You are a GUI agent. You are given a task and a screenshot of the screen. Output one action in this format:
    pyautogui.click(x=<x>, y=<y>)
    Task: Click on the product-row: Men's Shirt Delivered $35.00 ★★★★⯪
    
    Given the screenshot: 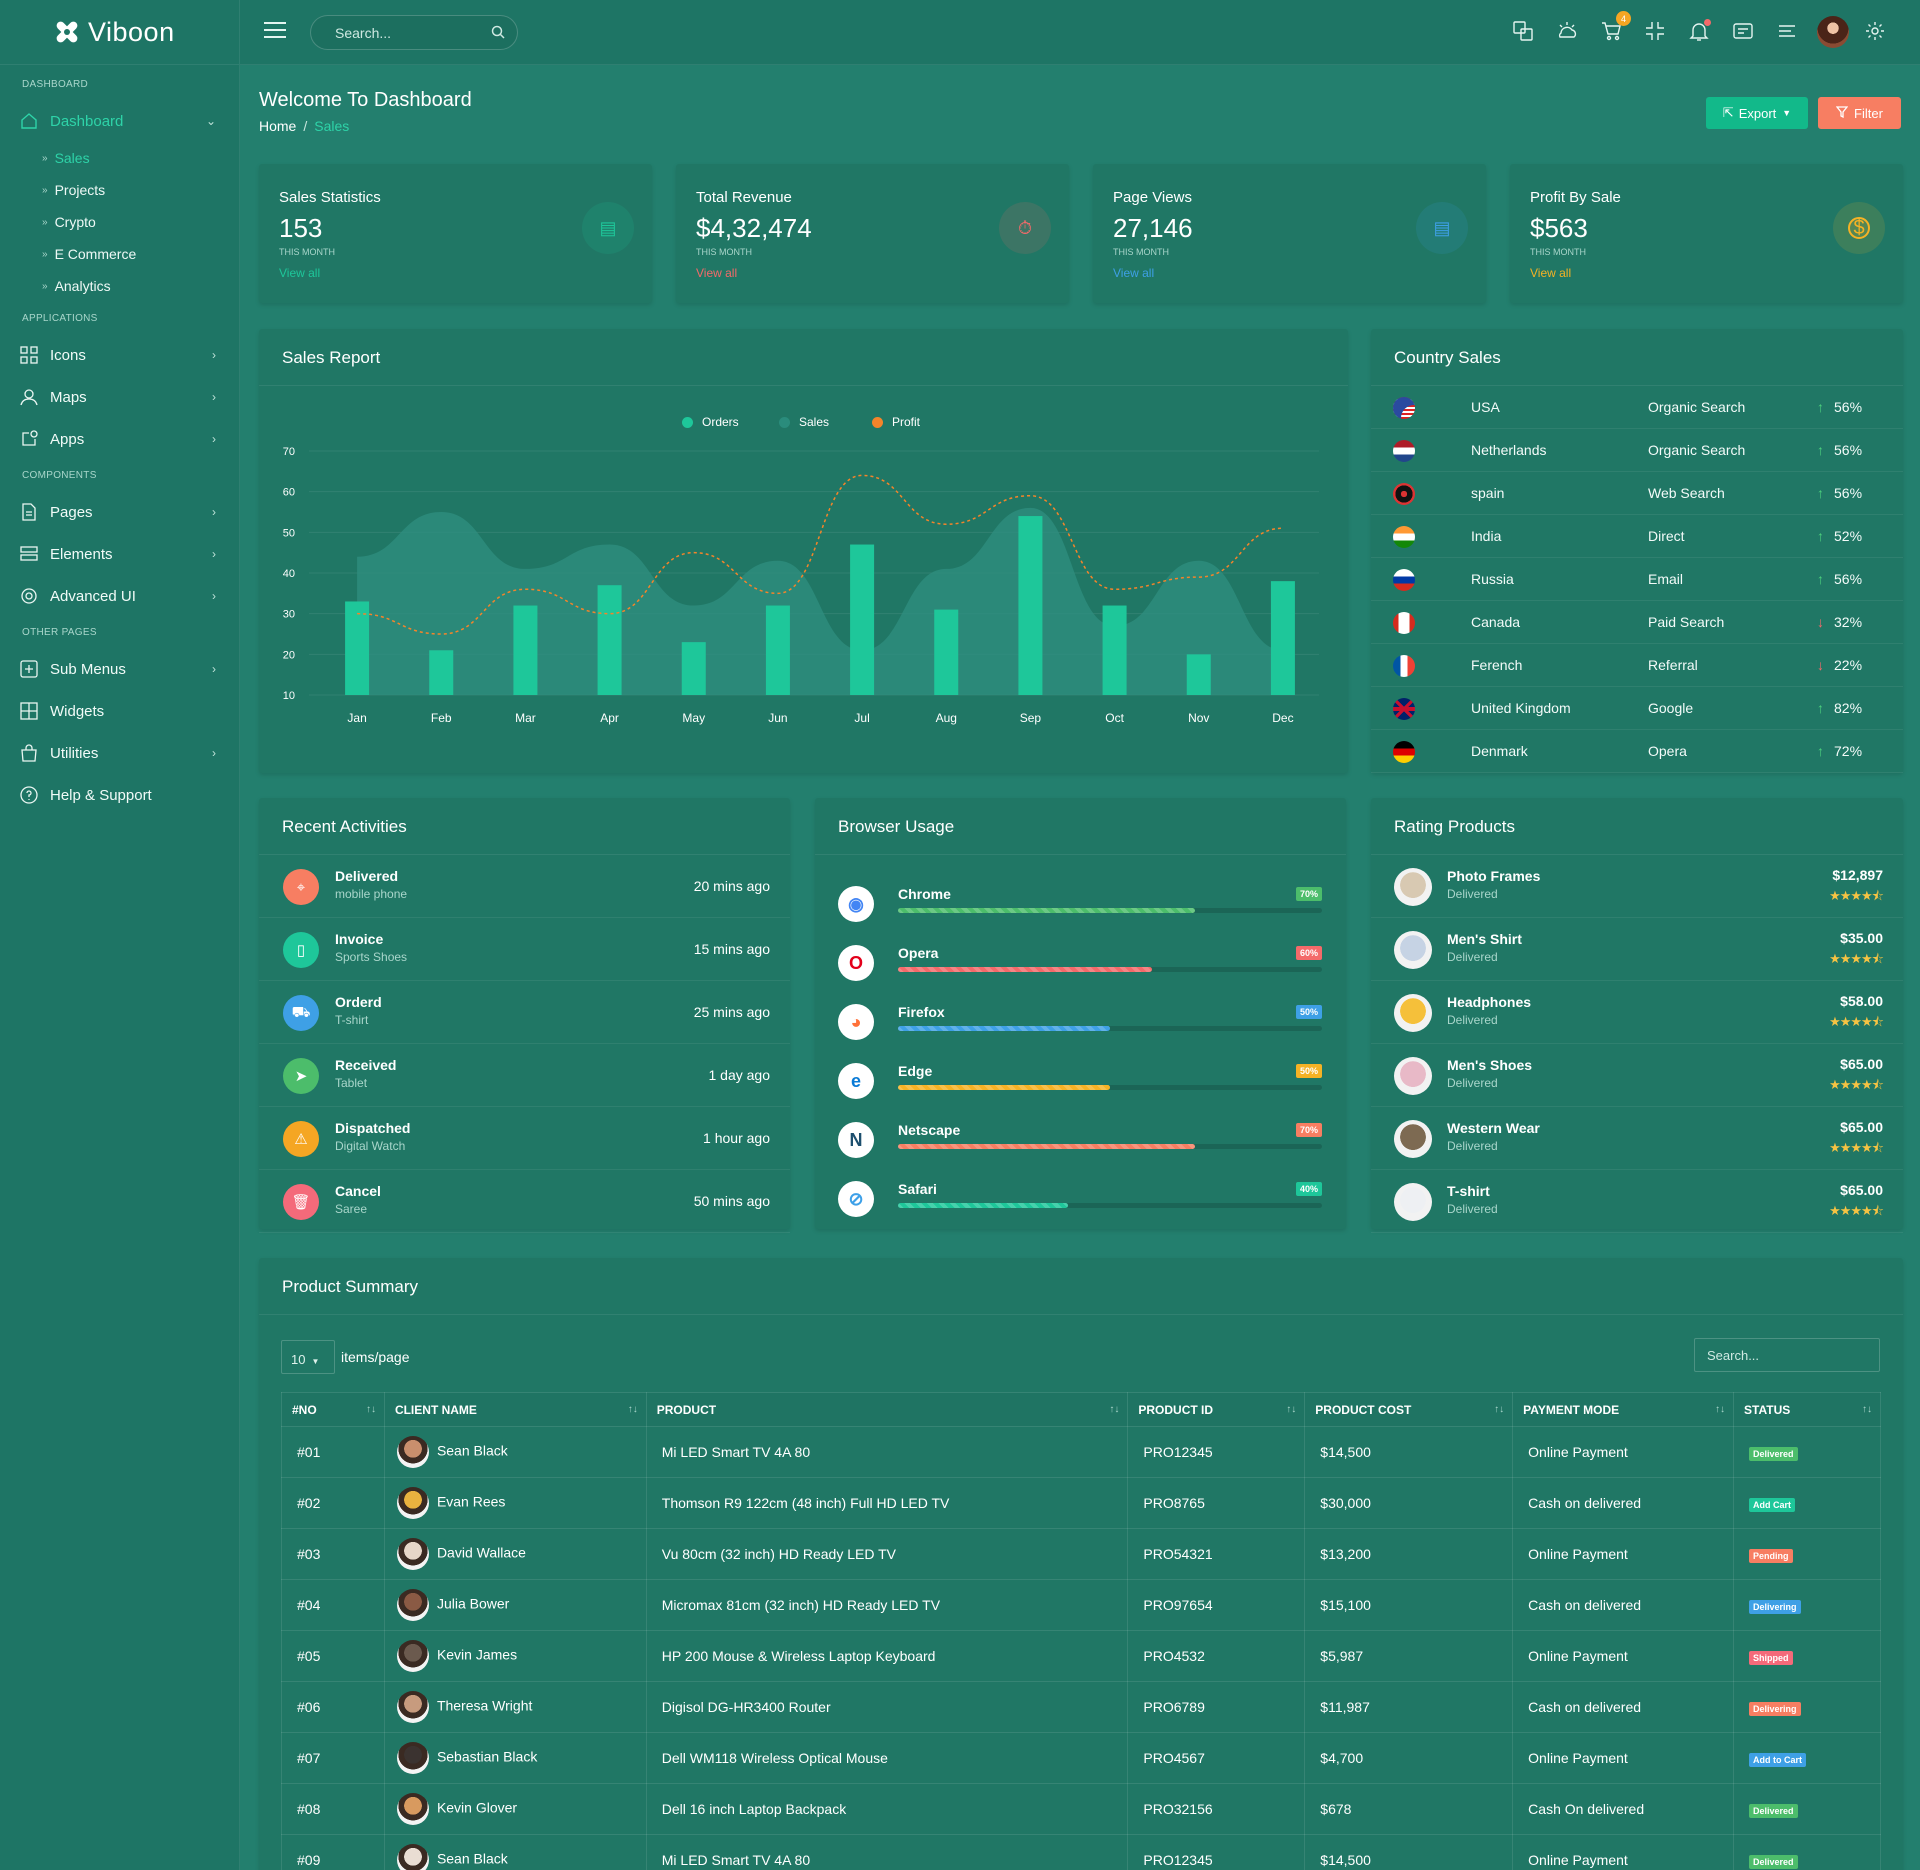 What is the action you would take?
    pyautogui.click(x=1637, y=949)
    